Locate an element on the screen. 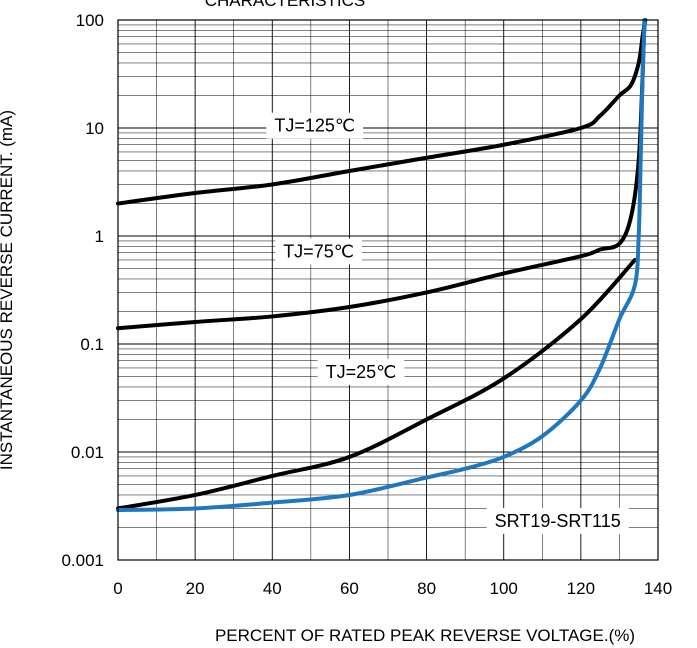 Image resolution: width=697 pixels, height=648 pixels. x-tick-label: 60 is located at coordinates (349, 588).